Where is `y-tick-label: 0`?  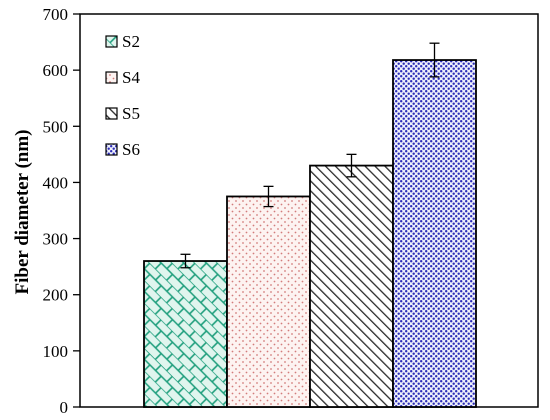
y-tick-label: 0 is located at coordinates (64, 407).